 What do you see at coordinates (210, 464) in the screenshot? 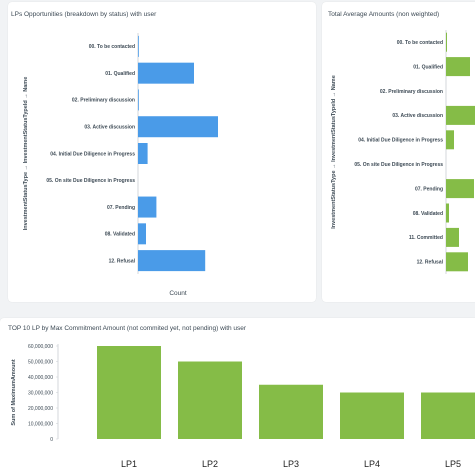
I see `x-tick-label: LP2` at bounding box center [210, 464].